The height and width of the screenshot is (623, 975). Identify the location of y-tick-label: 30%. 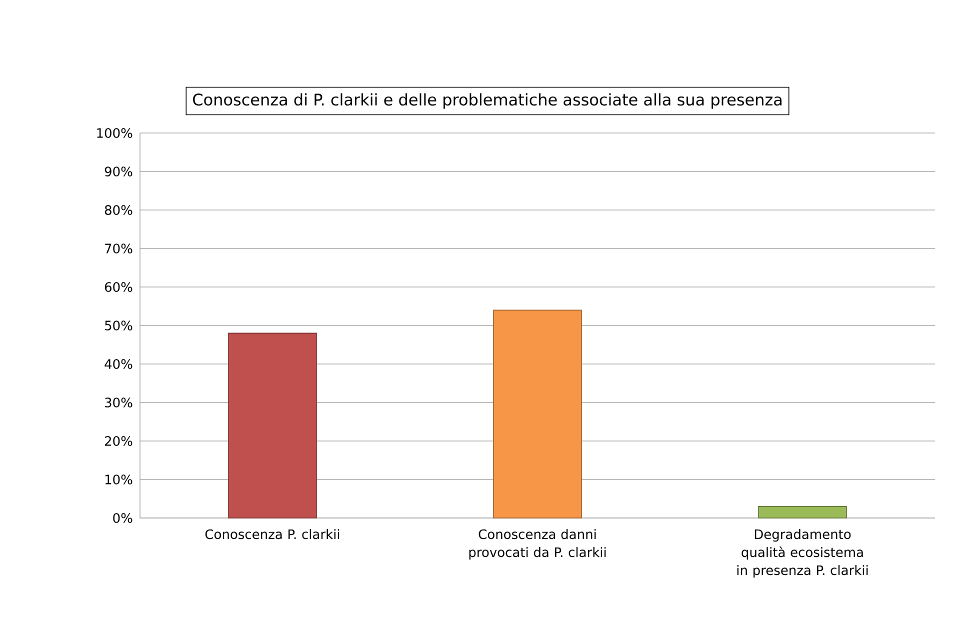
(118, 403).